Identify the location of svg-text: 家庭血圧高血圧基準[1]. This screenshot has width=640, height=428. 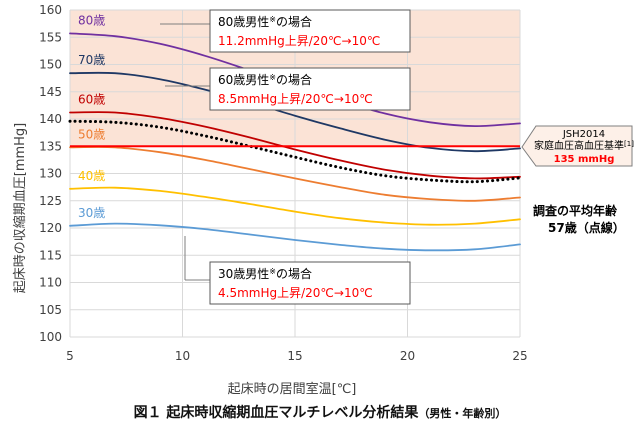
(584, 145).